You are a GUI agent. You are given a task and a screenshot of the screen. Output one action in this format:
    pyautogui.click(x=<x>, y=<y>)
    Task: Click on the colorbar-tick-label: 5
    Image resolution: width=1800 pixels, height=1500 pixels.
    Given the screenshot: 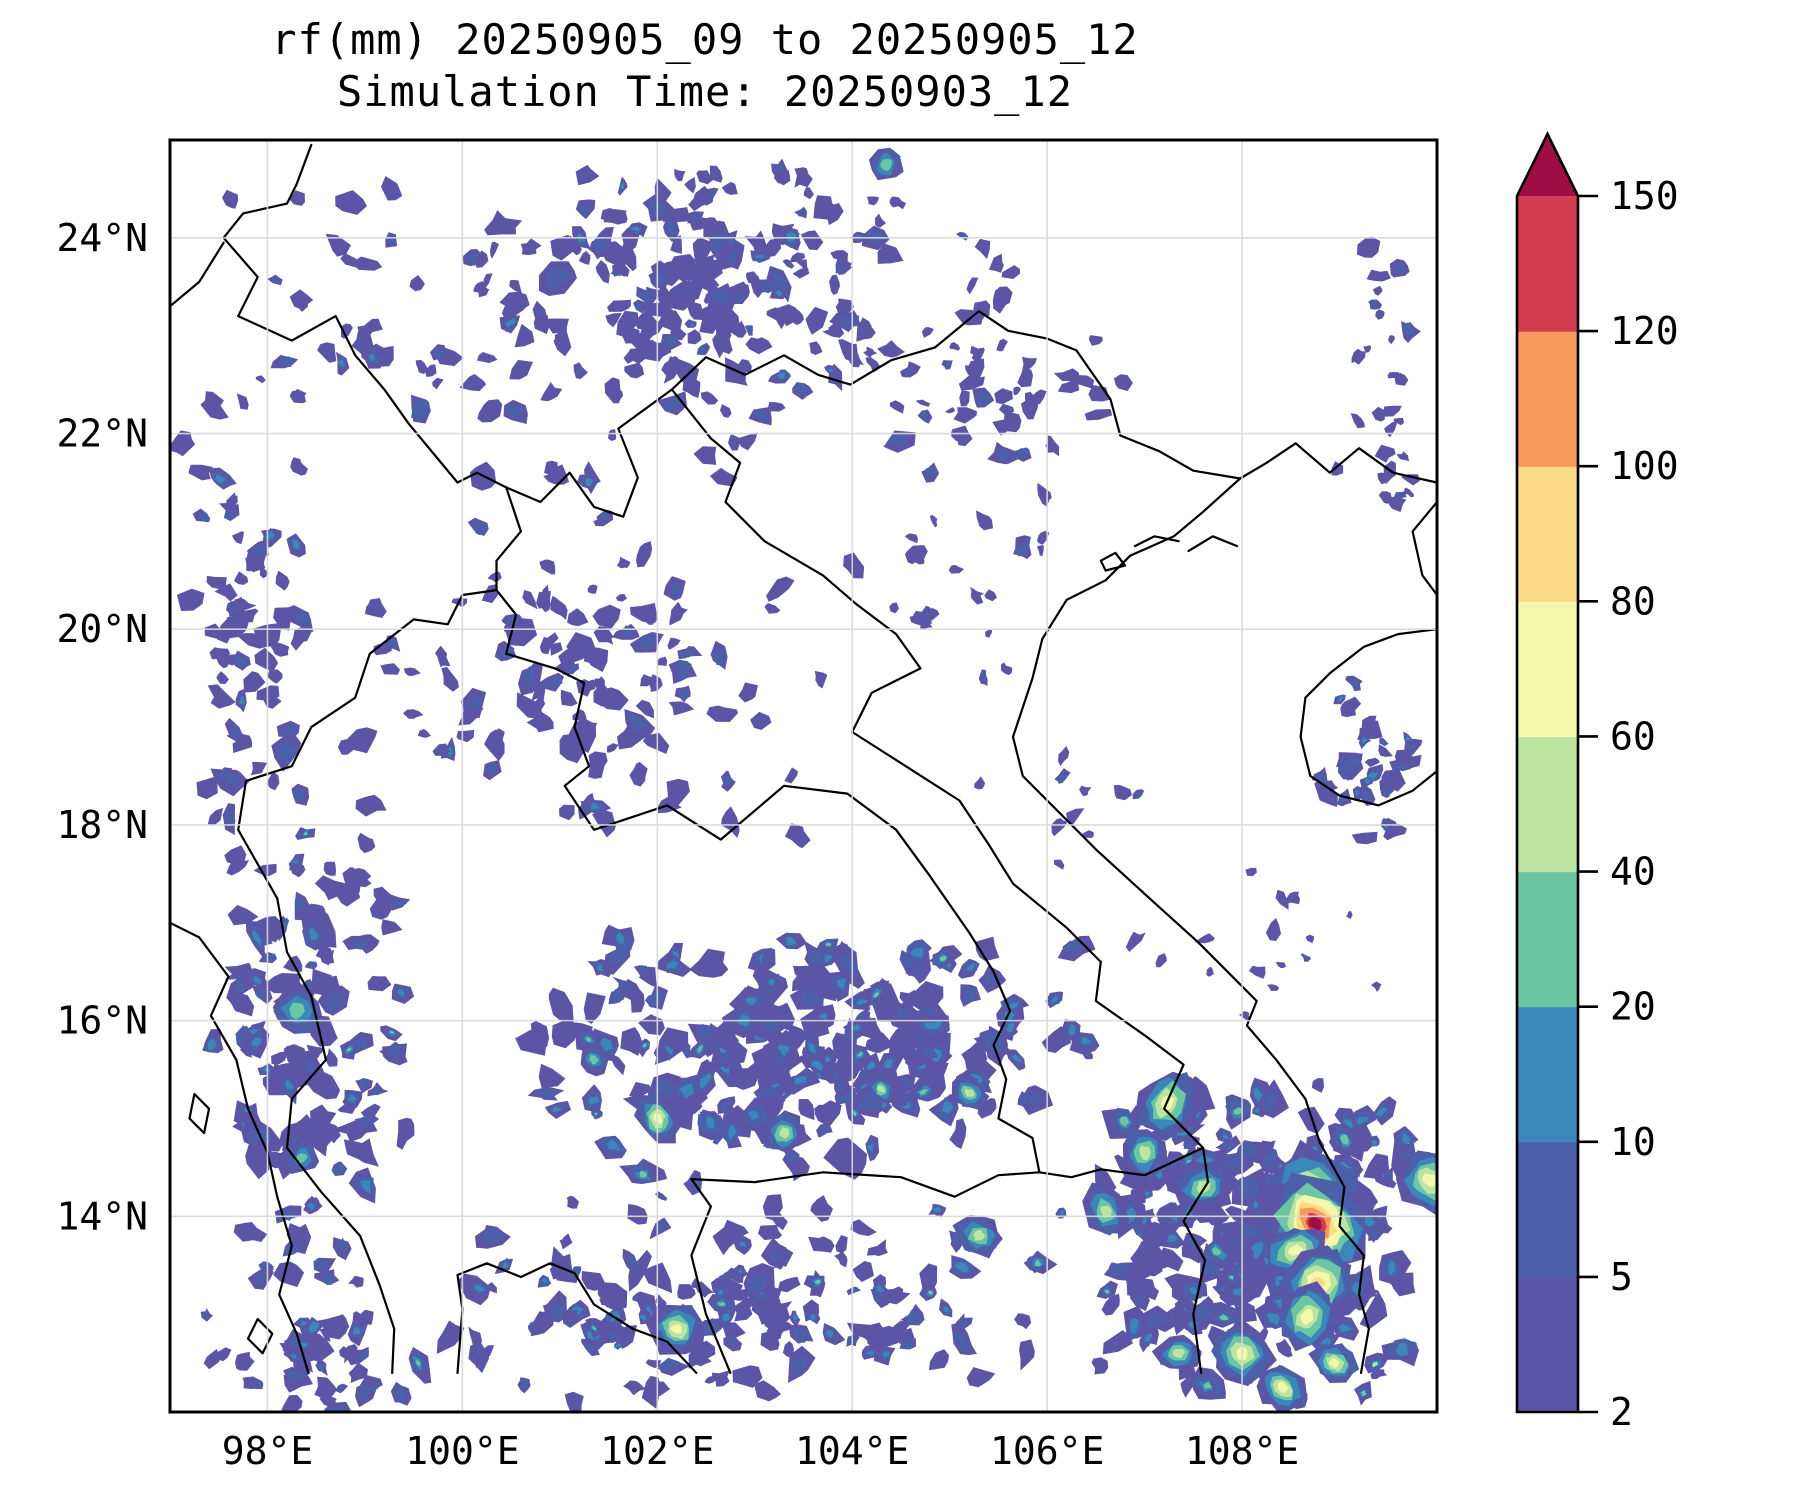 What is the action you would take?
    pyautogui.click(x=1621, y=1277)
    